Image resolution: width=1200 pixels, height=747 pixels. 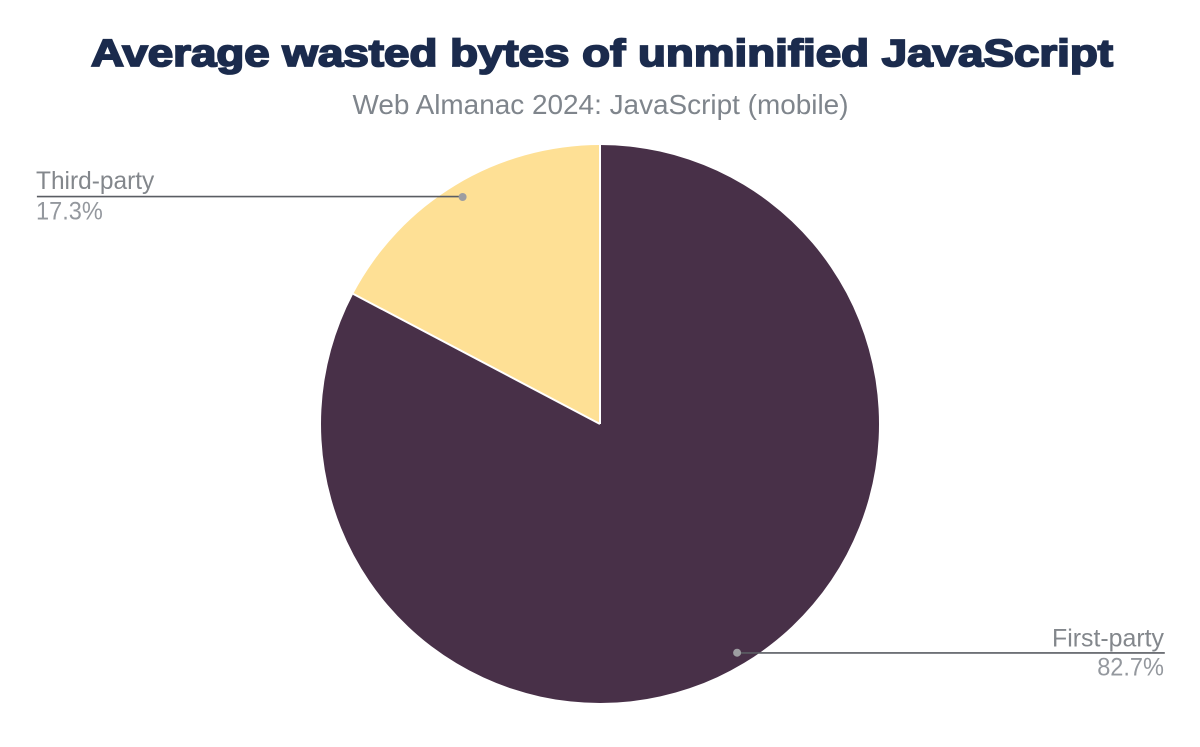 I want to click on svg-text: Third-party, so click(x=95, y=181).